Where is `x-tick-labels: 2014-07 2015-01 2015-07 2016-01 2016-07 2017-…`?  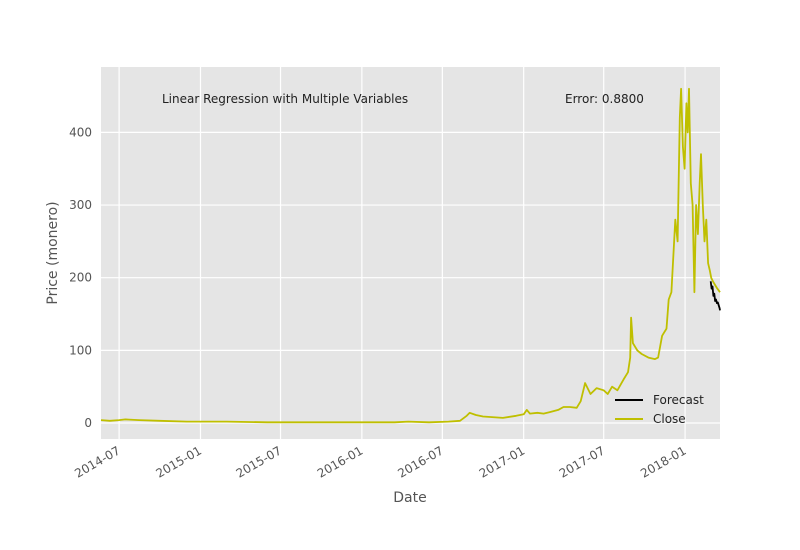
x-tick-labels: 2014-07 2015-01 2015-07 2016-01 2016-07 2017-… is located at coordinates (380, 461).